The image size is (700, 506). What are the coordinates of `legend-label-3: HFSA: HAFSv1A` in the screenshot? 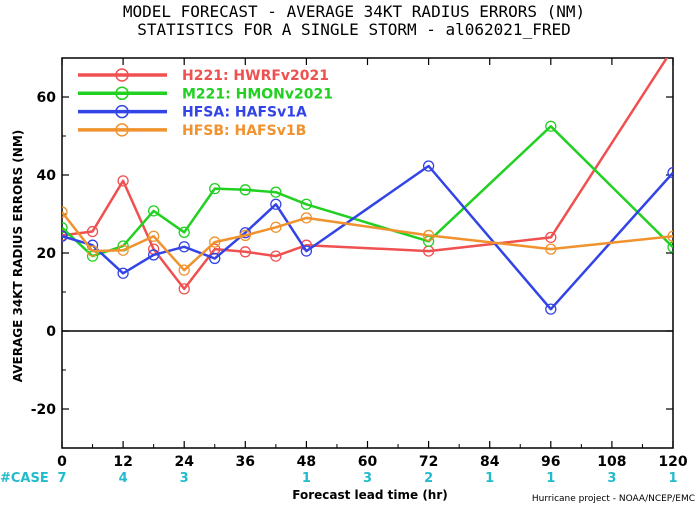 It's located at (244, 113).